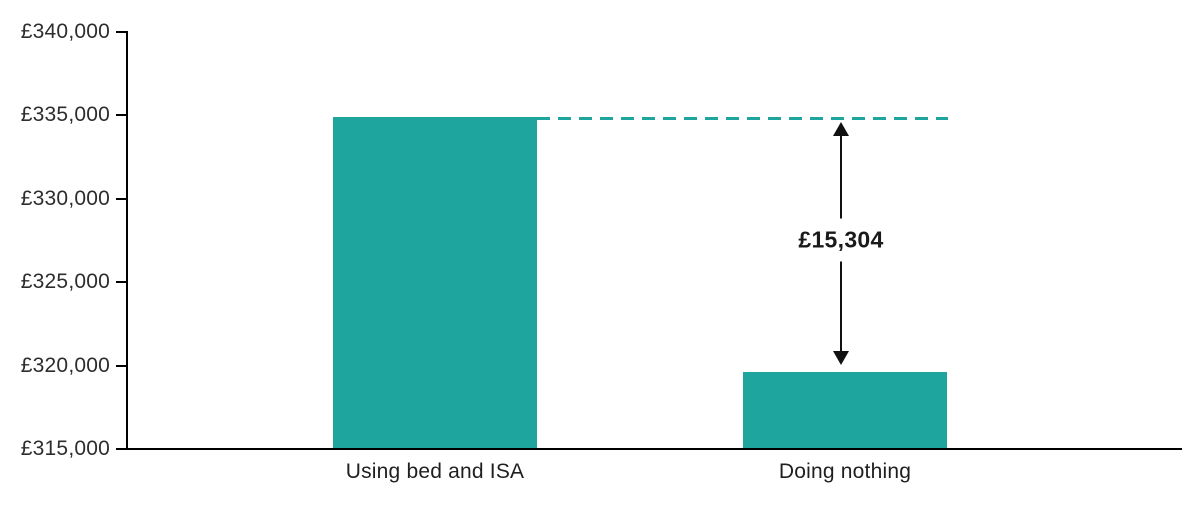 The width and height of the screenshot is (1200, 514). Describe the element at coordinates (127, 240) in the screenshot. I see `y-axis-line` at that location.